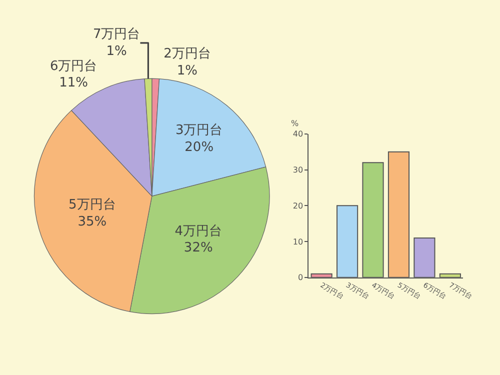  What do you see at coordinates (92, 222) in the screenshot?
I see `data-label: 35%` at bounding box center [92, 222].